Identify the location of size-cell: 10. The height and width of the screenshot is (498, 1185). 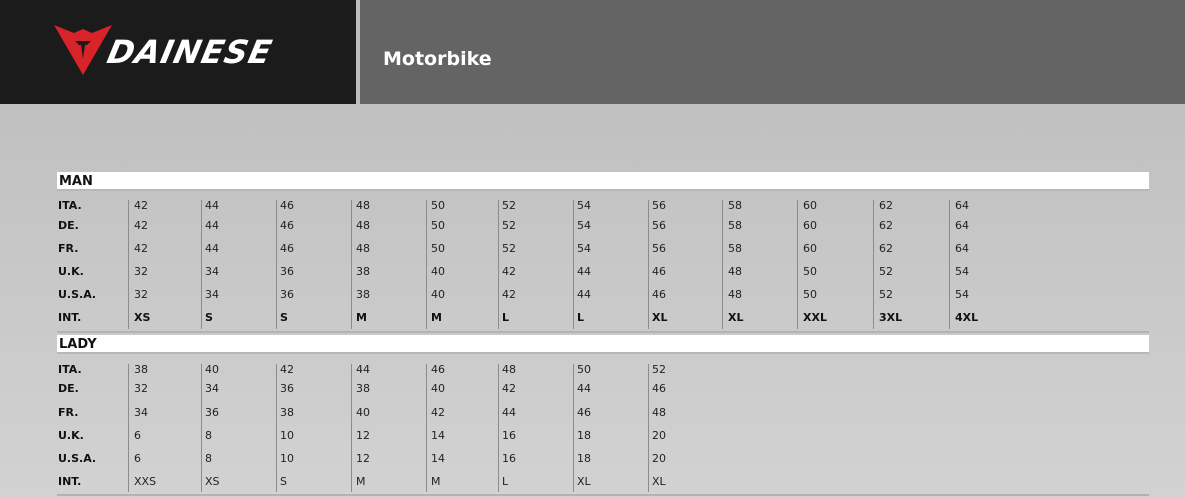
(287, 435).